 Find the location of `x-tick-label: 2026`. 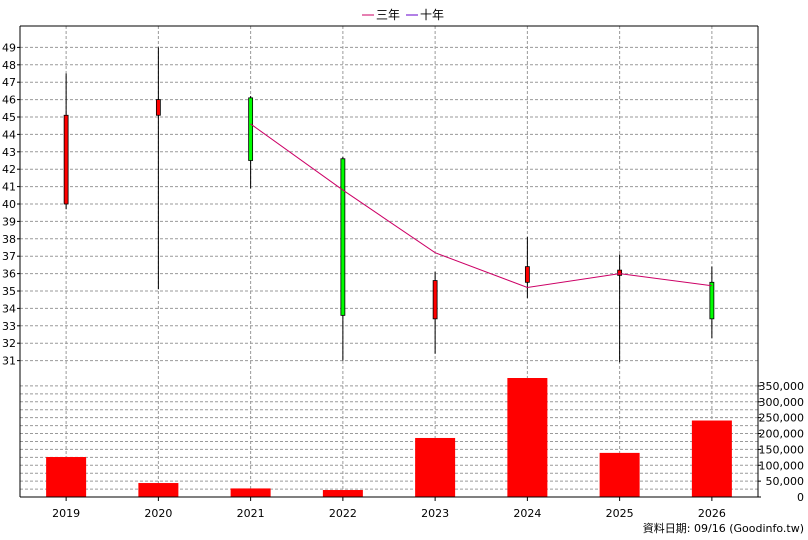

x-tick-label: 2026 is located at coordinates (712, 513).